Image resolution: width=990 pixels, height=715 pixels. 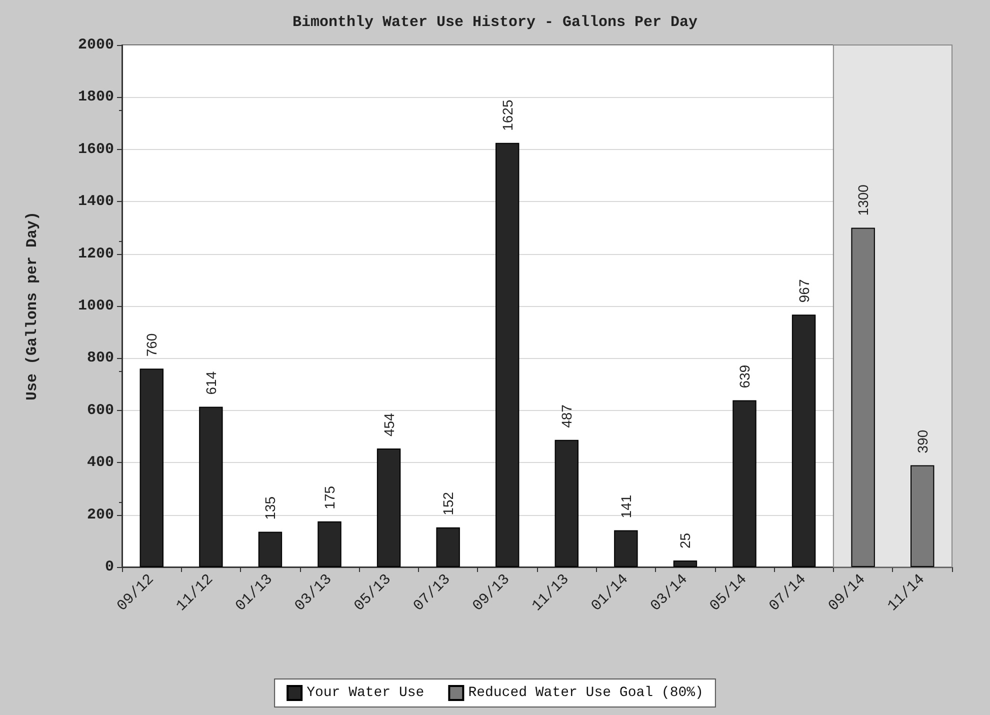 What do you see at coordinates (96, 45) in the screenshot?
I see `y-tick-label: 2000` at bounding box center [96, 45].